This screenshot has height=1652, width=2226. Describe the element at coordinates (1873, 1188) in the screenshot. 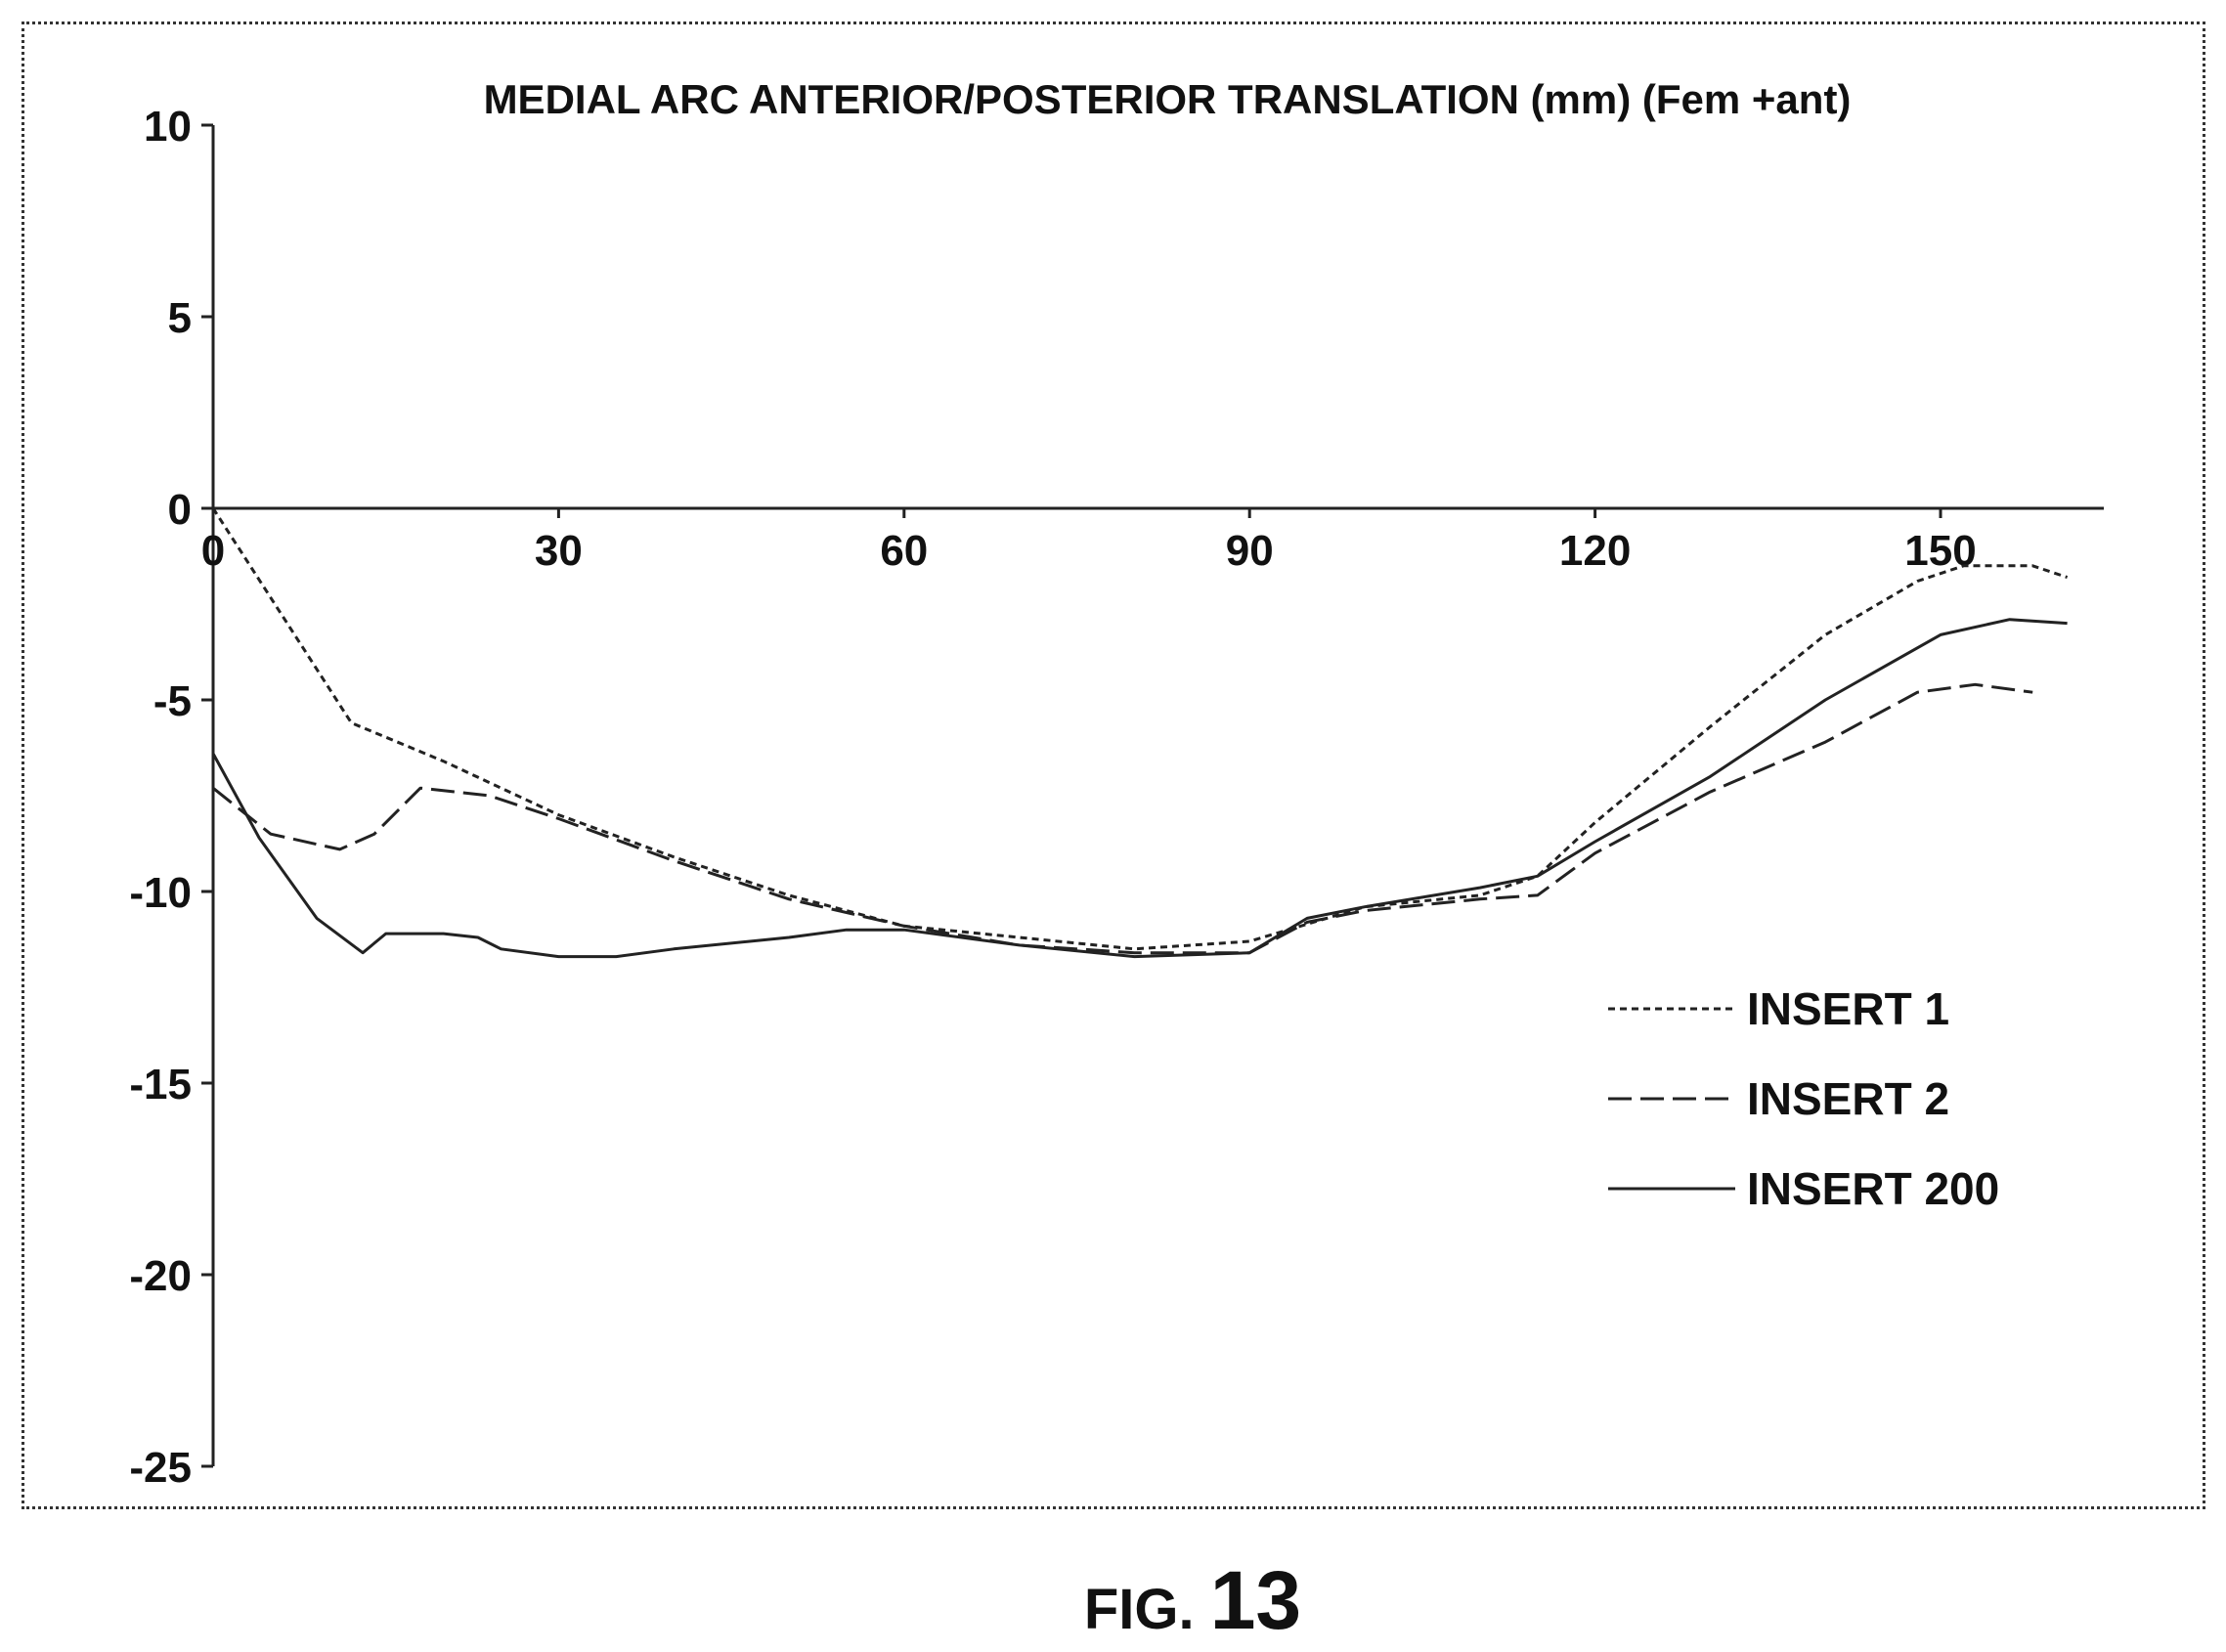

I see `legend-label-3: INSERT 200` at that location.